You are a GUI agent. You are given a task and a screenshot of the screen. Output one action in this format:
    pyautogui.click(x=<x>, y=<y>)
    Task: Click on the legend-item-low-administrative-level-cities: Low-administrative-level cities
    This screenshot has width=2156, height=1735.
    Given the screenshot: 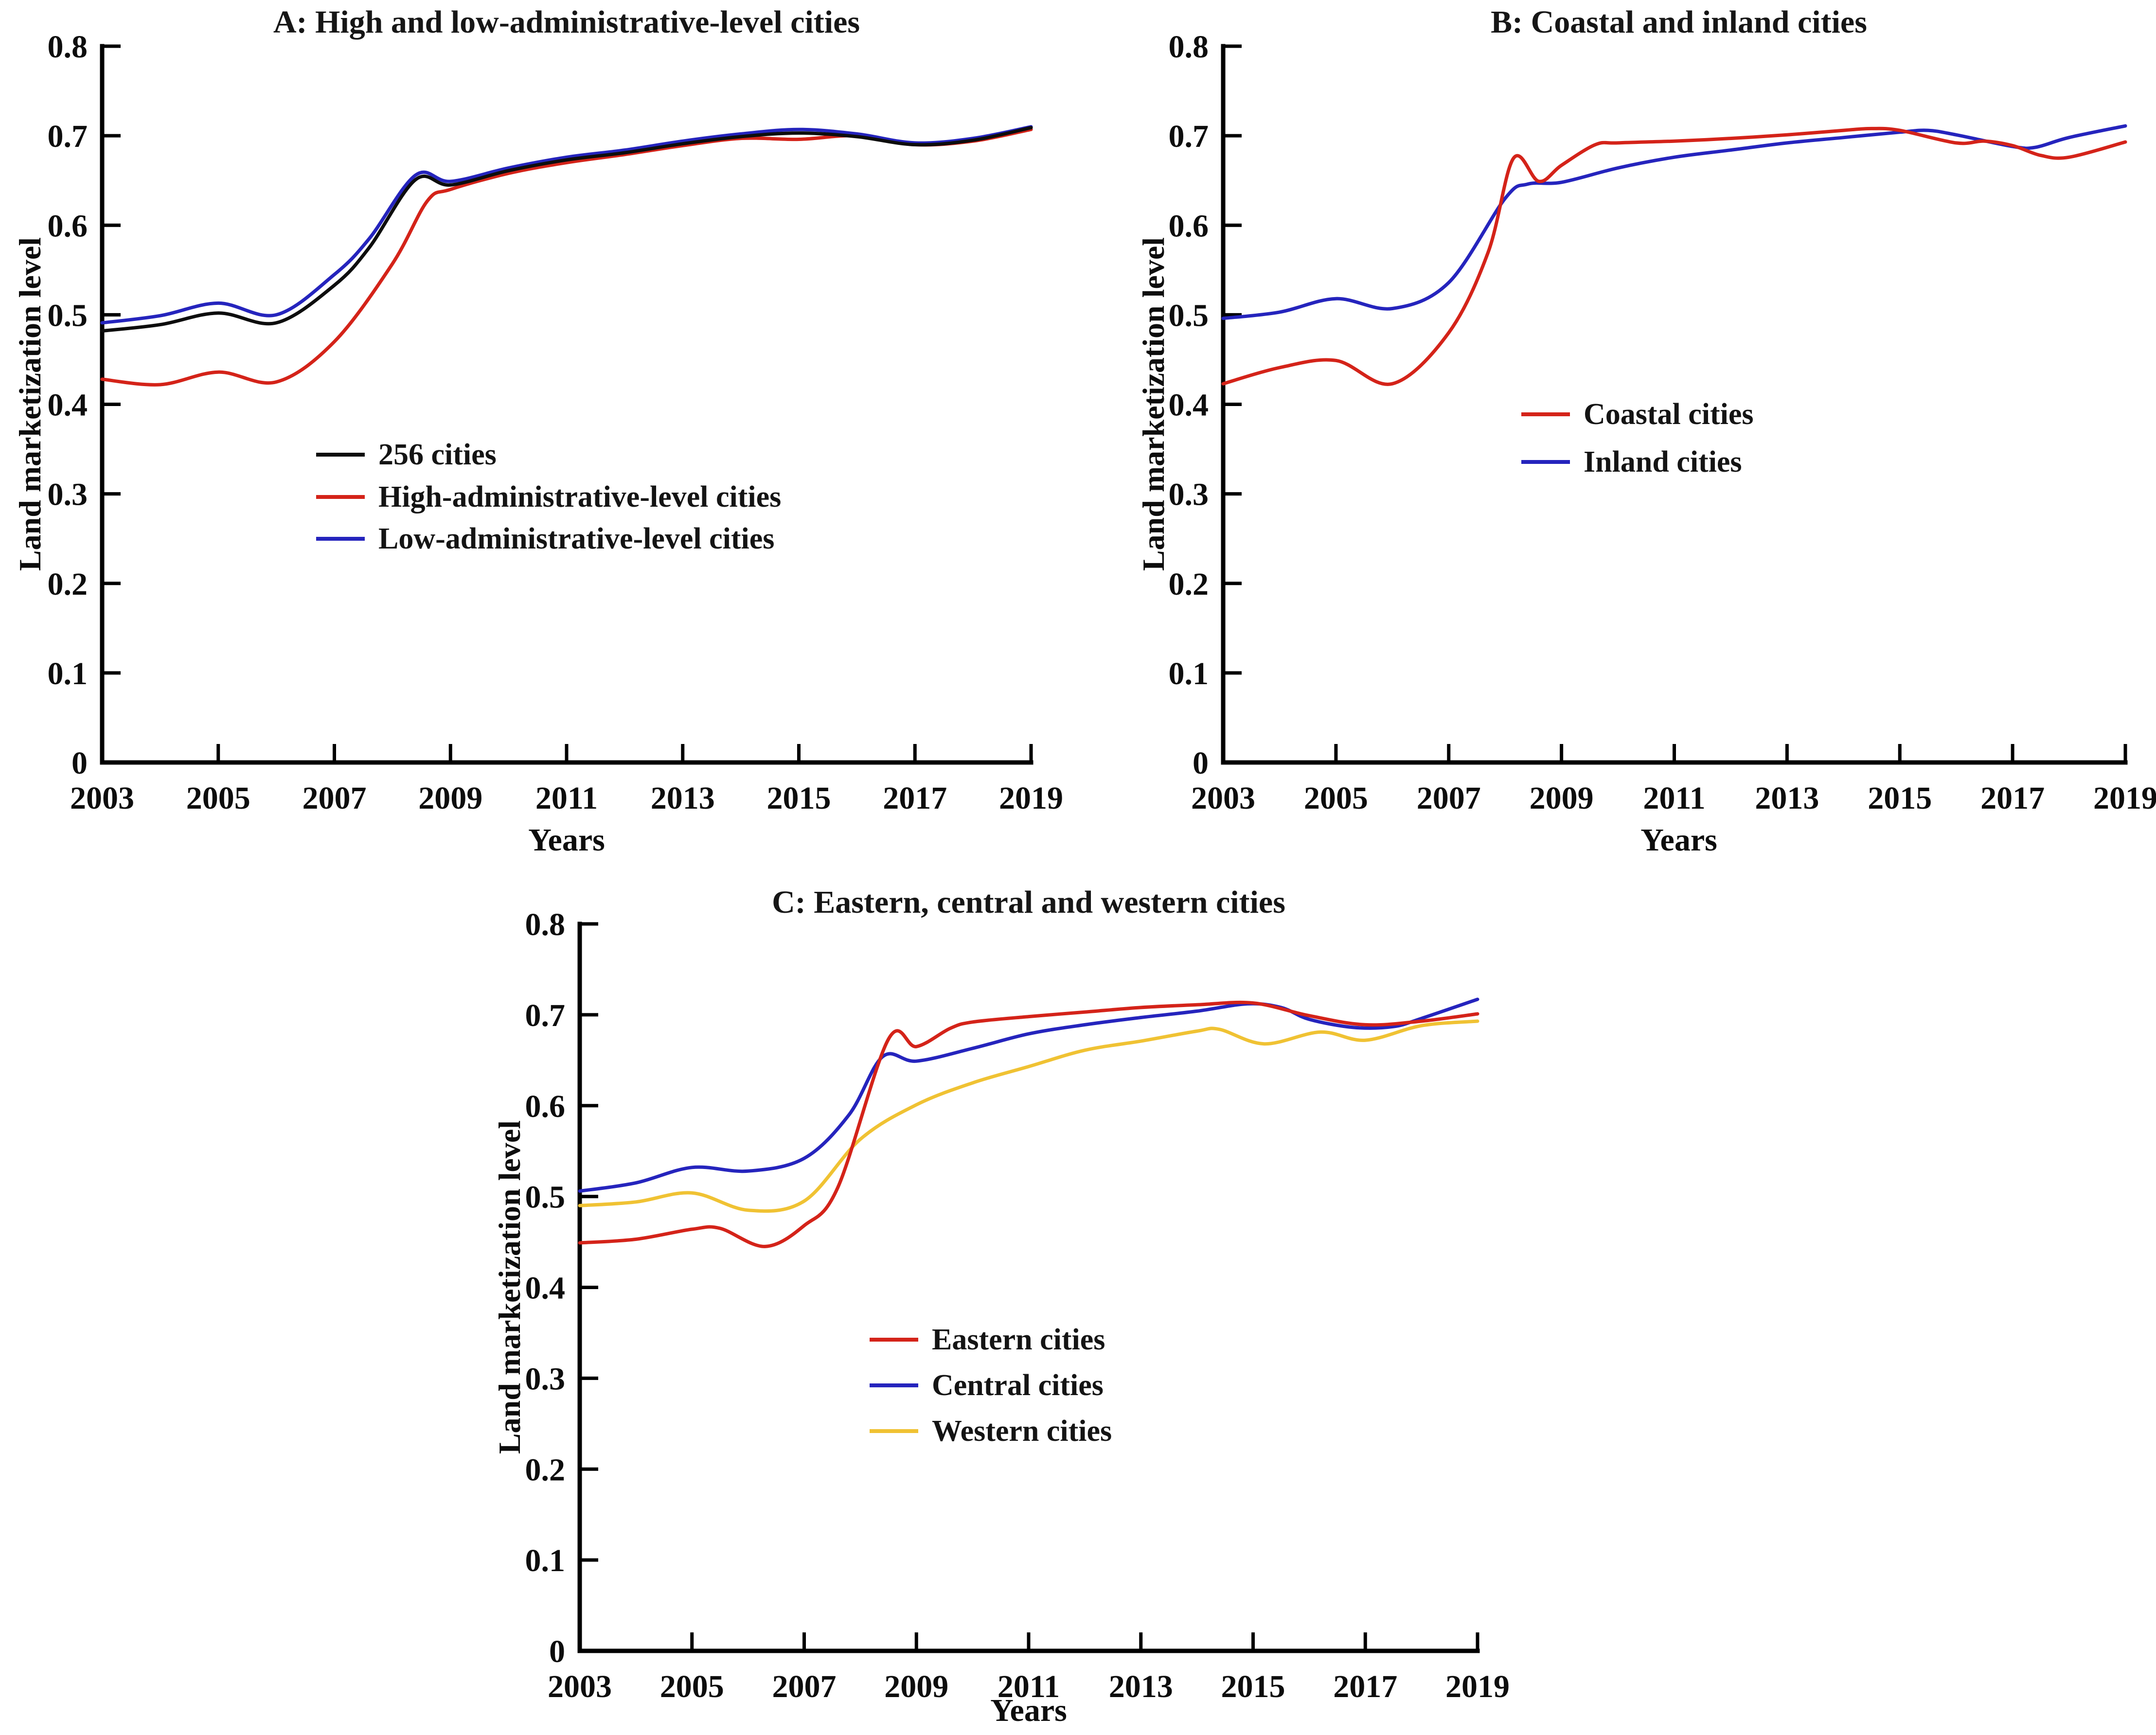 What is the action you would take?
    pyautogui.click(x=545, y=538)
    